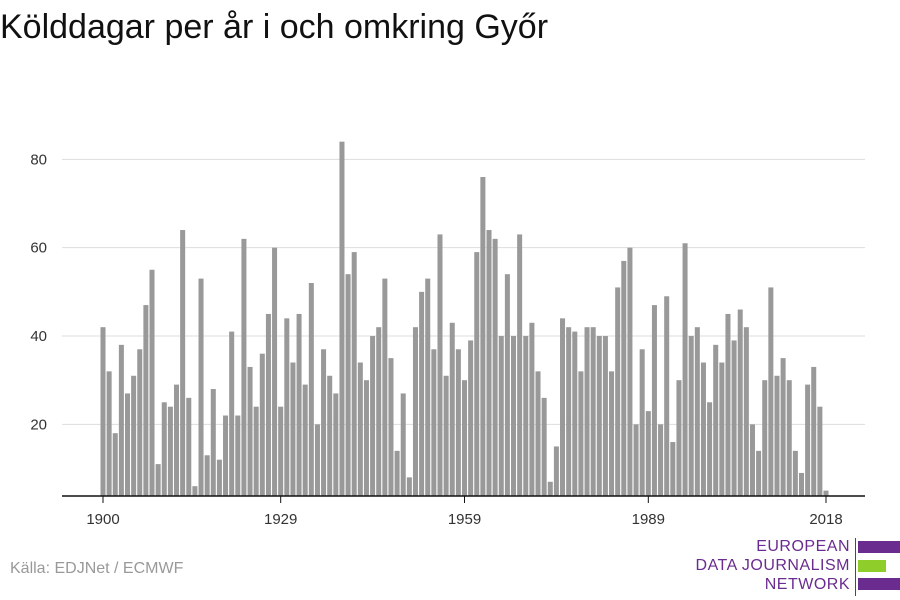  Describe the element at coordinates (618, 391) in the screenshot. I see `bar-1984` at that location.